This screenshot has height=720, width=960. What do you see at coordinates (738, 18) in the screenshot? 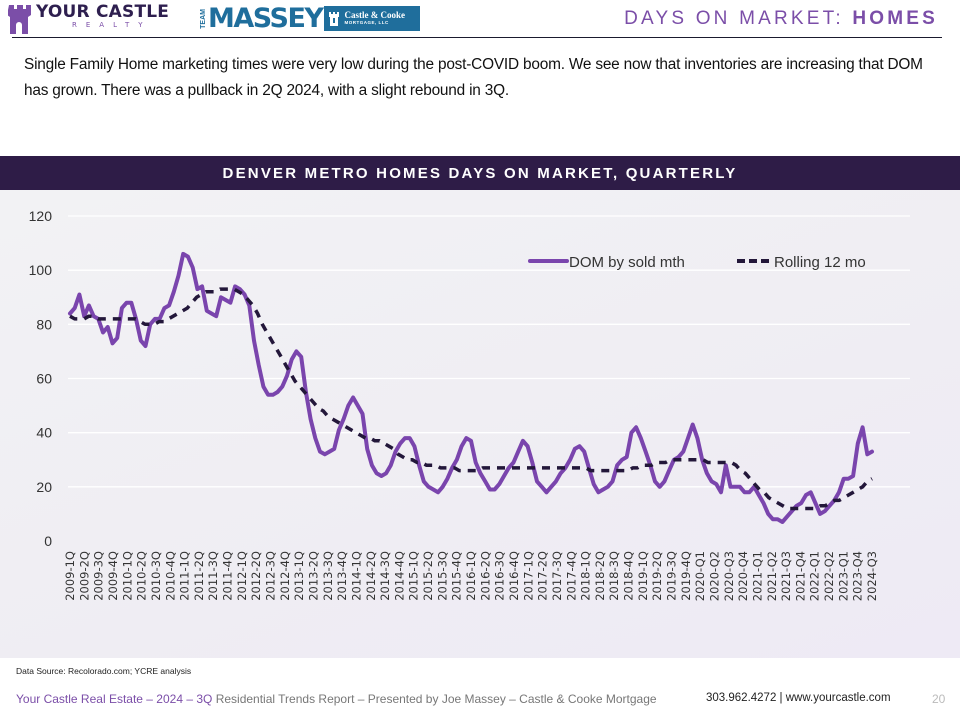
I see `page-title-prefix: DAYS ON MARKET:` at bounding box center [738, 18].